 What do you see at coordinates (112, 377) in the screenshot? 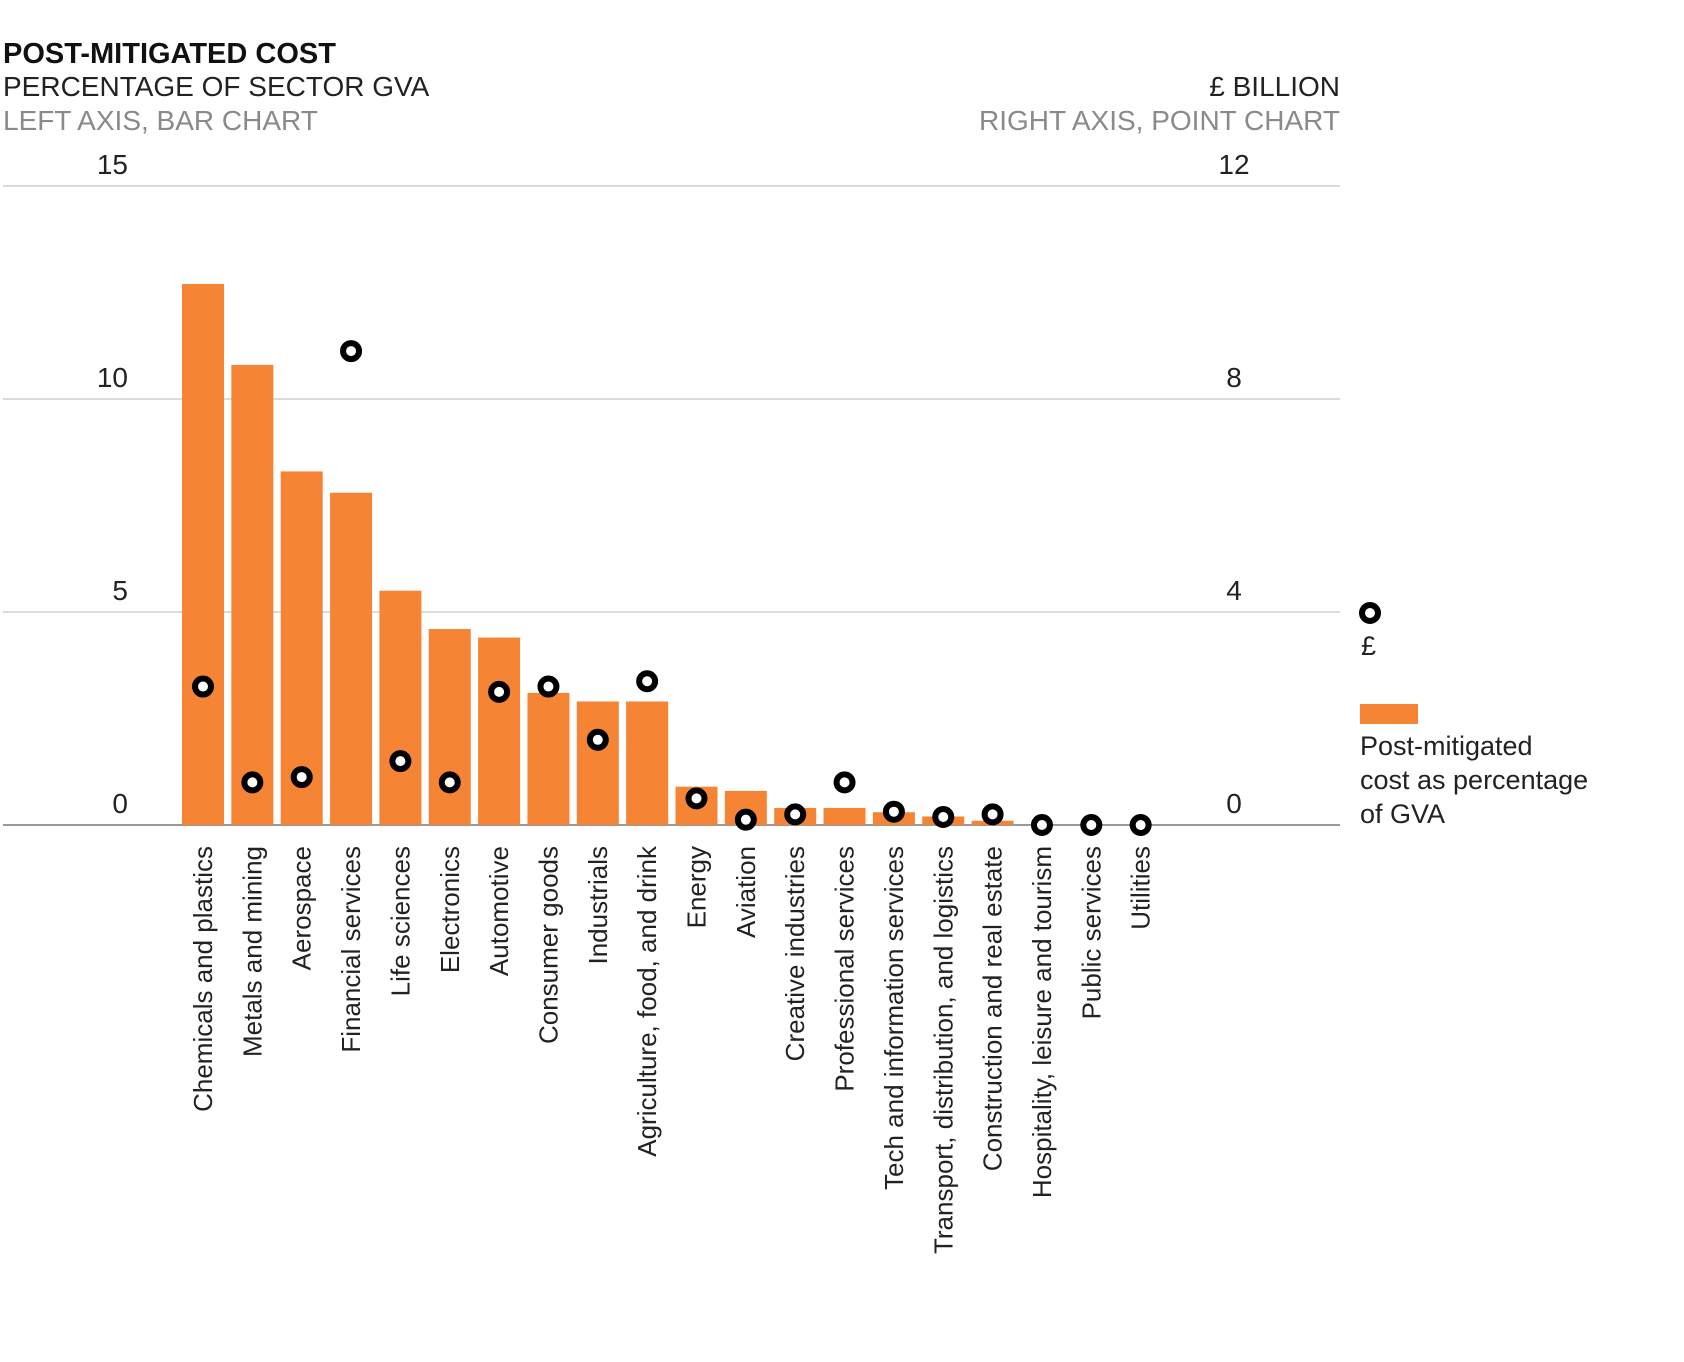
I see `left-tick-label: 10` at bounding box center [112, 377].